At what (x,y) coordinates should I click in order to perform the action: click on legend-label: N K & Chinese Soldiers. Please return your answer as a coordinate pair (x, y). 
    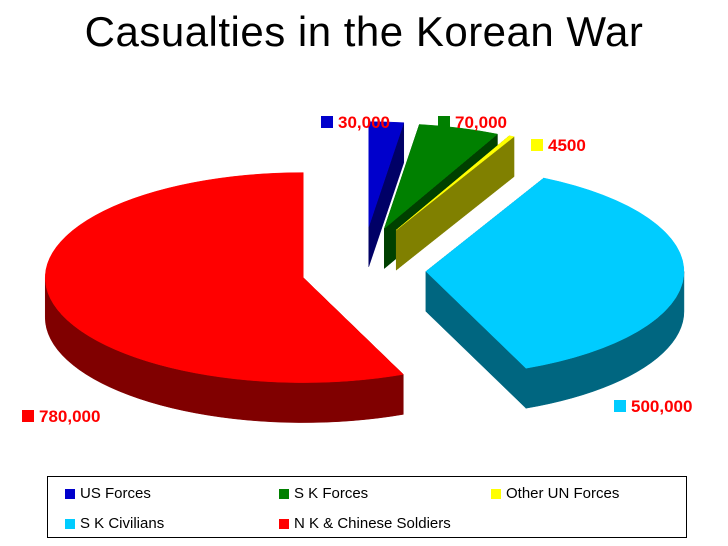
    Looking at the image, I should click on (372, 523).